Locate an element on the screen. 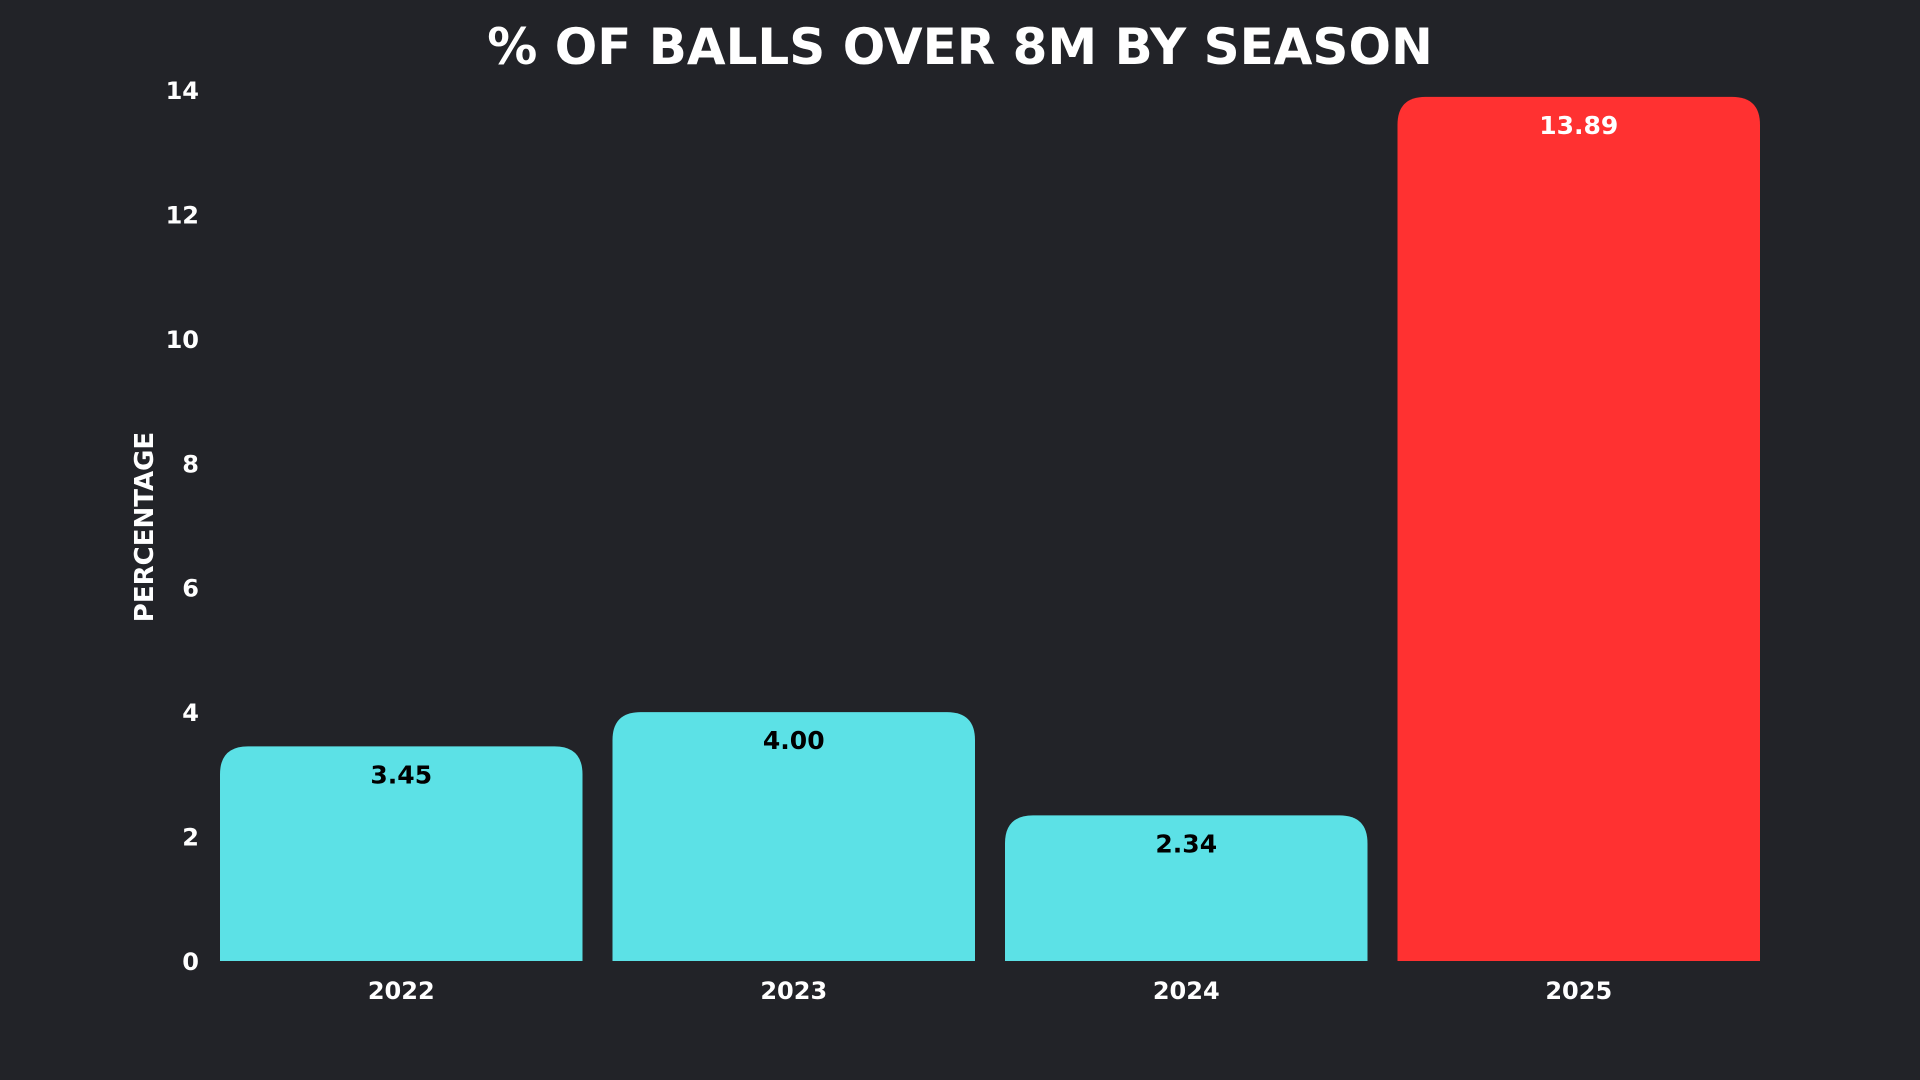  y-tick-label: 4 is located at coordinates (190, 713).